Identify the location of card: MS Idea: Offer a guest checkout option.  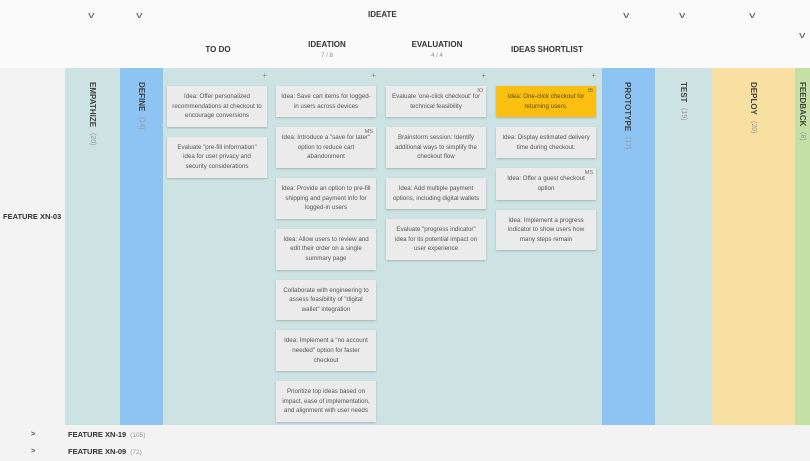
(546, 184).